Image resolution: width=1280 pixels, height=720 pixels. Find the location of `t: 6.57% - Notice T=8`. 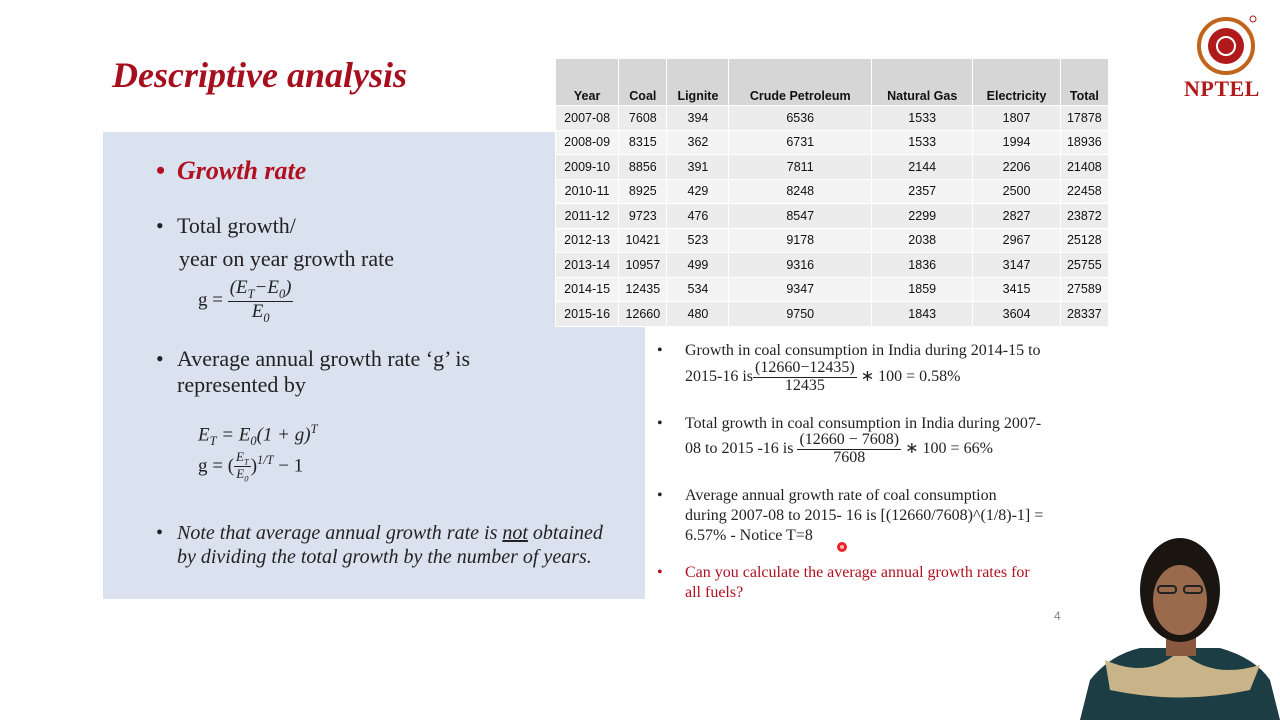

t: 6.57% - Notice T=8 is located at coordinates (749, 535).